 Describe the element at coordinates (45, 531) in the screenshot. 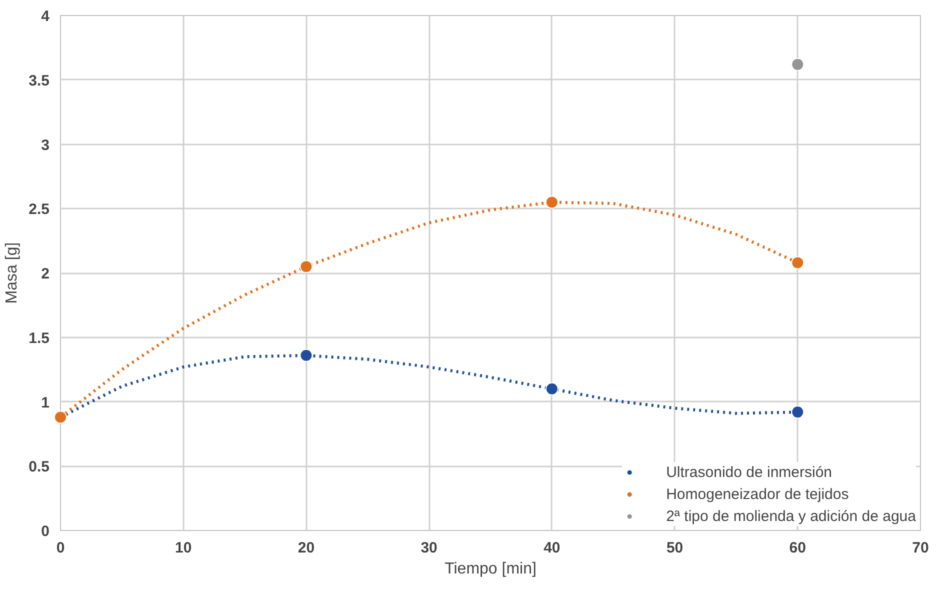

I see `y-tick-label: 0` at that location.